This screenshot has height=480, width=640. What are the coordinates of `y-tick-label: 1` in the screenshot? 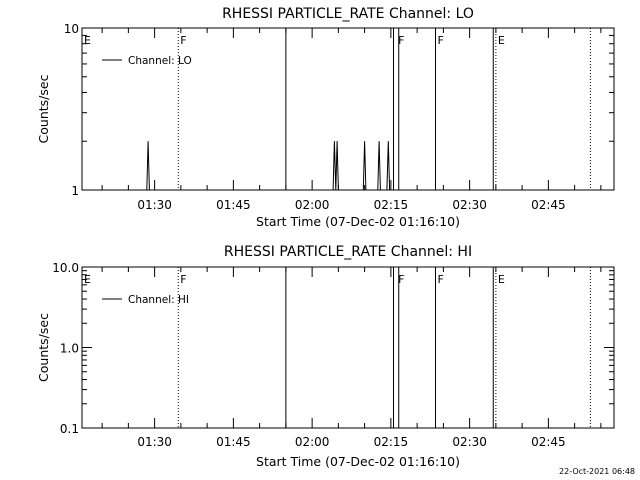 It's located at (75, 191).